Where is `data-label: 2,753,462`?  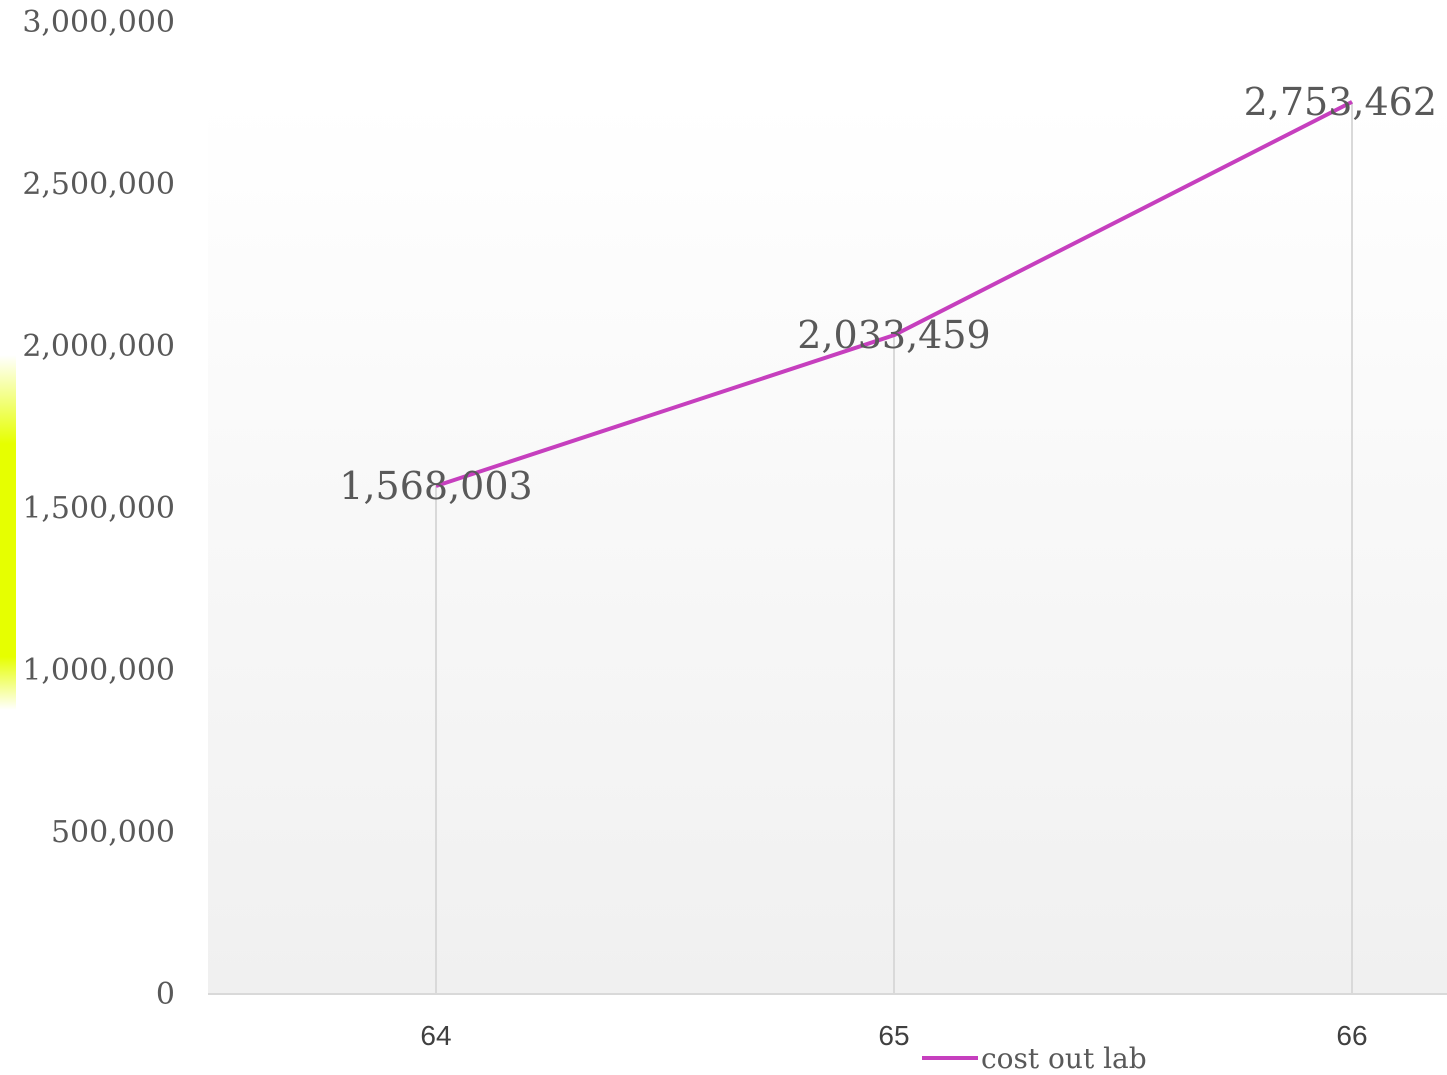 data-label: 2,753,462 is located at coordinates (1340, 102).